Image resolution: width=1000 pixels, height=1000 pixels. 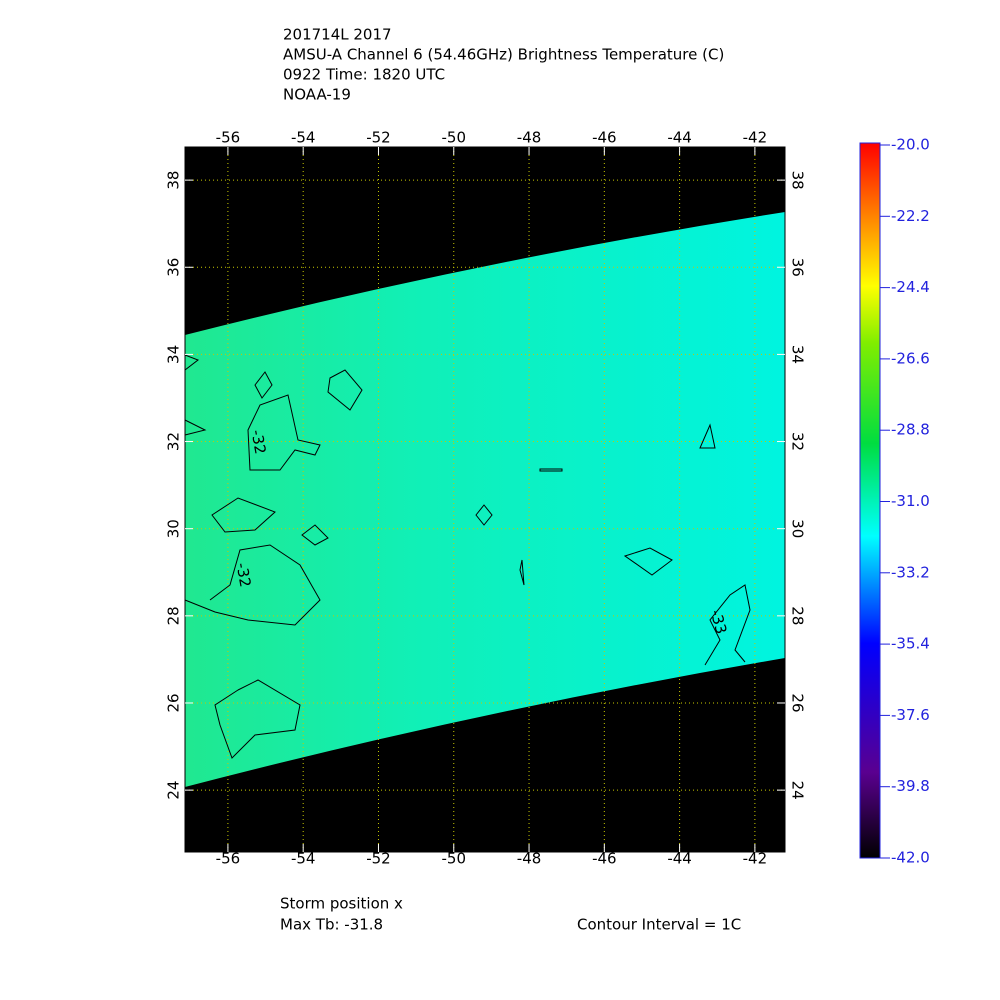 I want to click on max-tb: Max Tb: -31.8, so click(x=331, y=925).